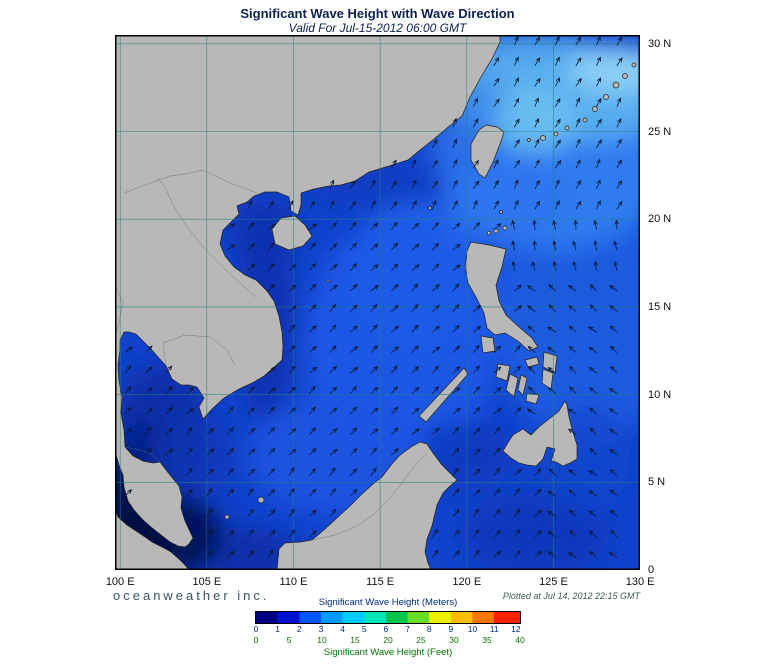 The height and width of the screenshot is (665, 775). Describe the element at coordinates (355, 640) in the screenshot. I see `legend-tick: 15` at that location.